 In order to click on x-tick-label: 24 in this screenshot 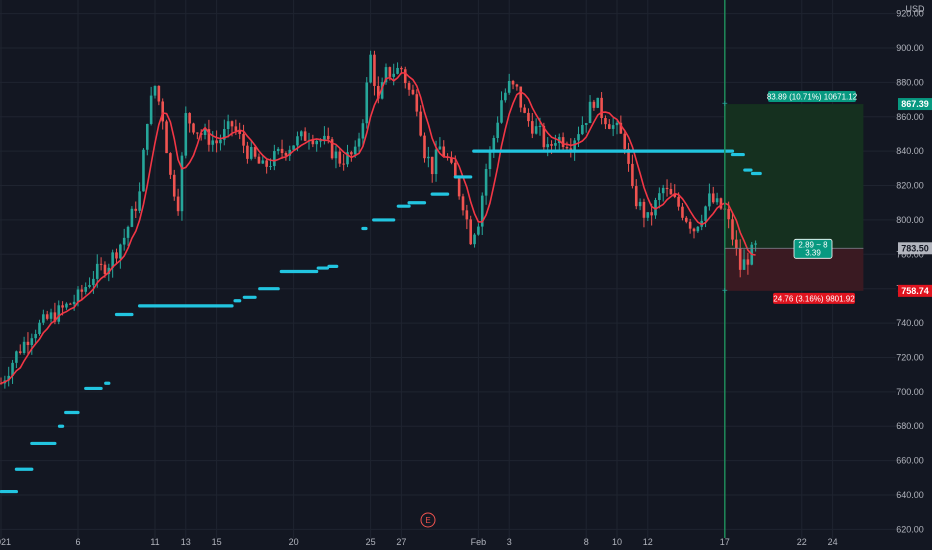, I will do `click(833, 542)`.